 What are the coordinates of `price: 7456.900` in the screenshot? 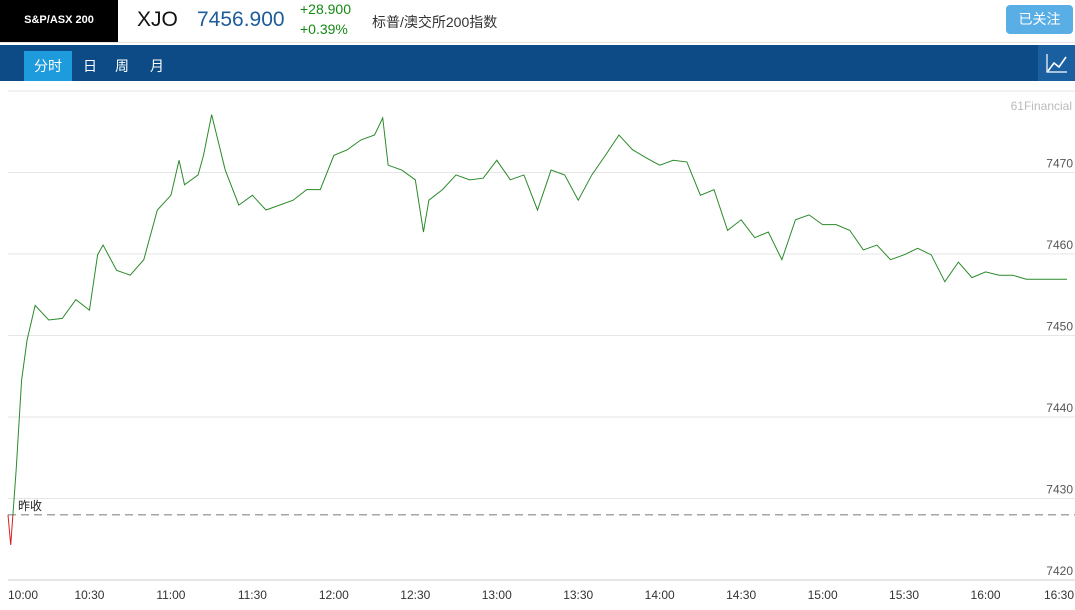 It's located at (241, 19).